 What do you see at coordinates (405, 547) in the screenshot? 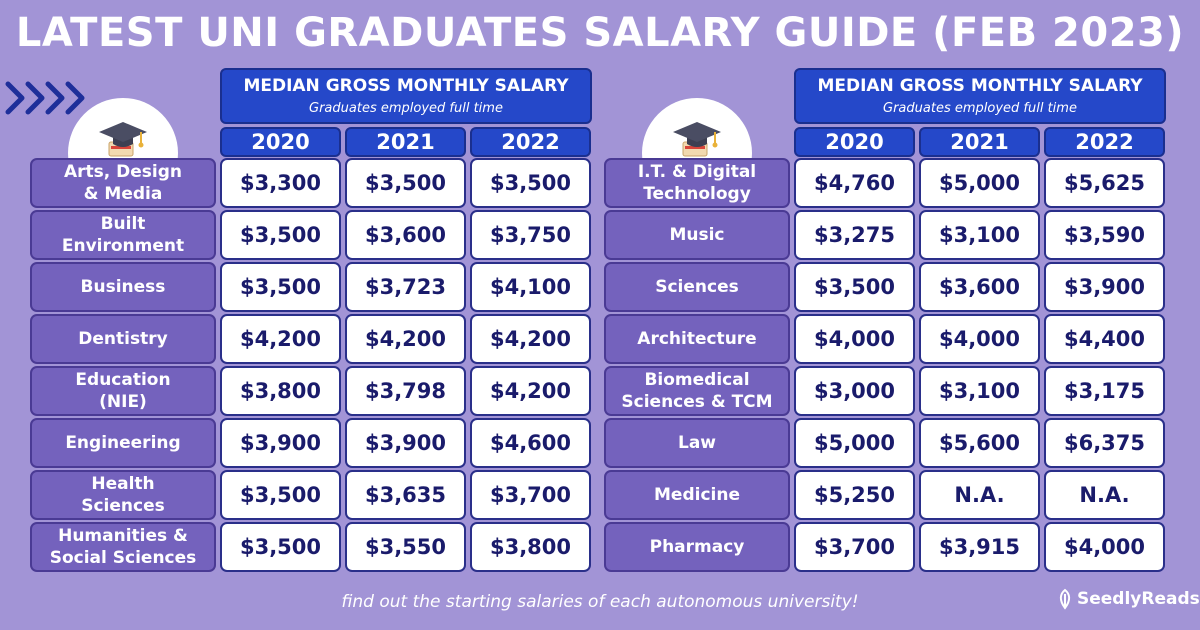
I see `salary-value: $3,550` at bounding box center [405, 547].